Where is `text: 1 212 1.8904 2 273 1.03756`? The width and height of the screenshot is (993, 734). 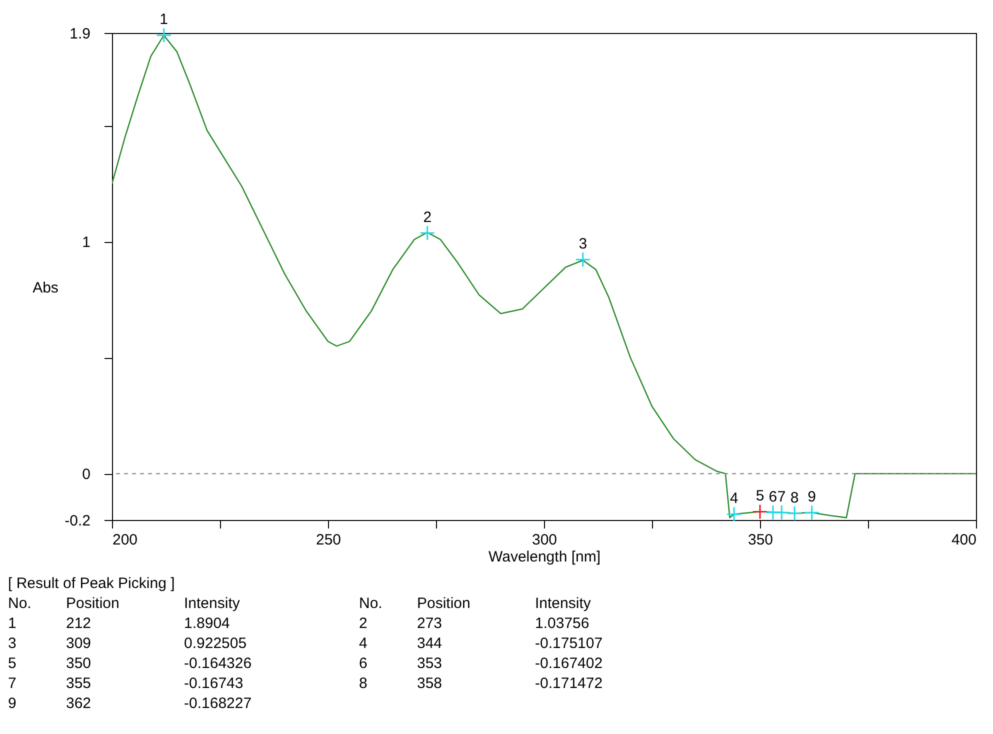
text: 1 212 1.8904 2 273 1.03756 is located at coordinates (299, 623).